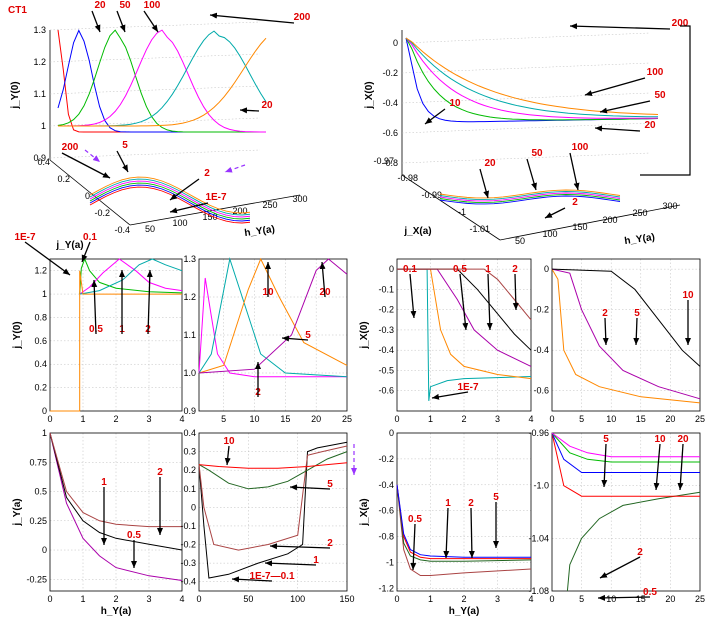 This screenshot has height=627, width=708. I want to click on annotation-label: 200, so click(680, 23).